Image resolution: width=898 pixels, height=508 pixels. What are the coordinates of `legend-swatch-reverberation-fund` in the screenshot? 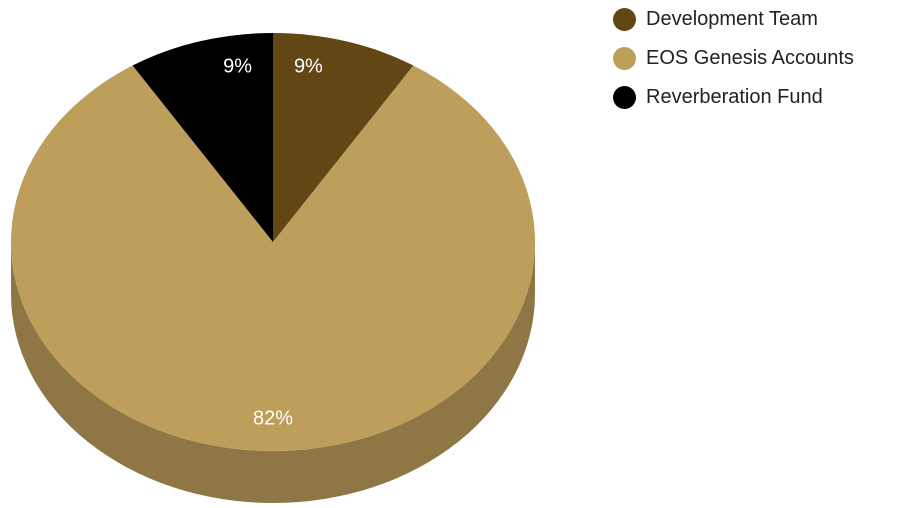 It's located at (624, 97).